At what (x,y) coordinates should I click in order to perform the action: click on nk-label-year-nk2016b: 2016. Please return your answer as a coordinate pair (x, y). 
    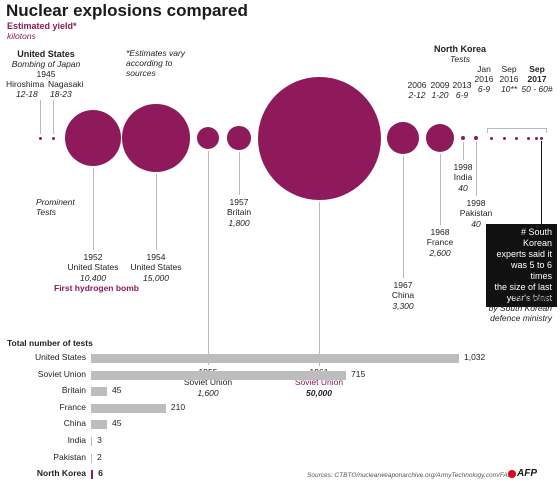
    Looking at the image, I should click on (509, 78).